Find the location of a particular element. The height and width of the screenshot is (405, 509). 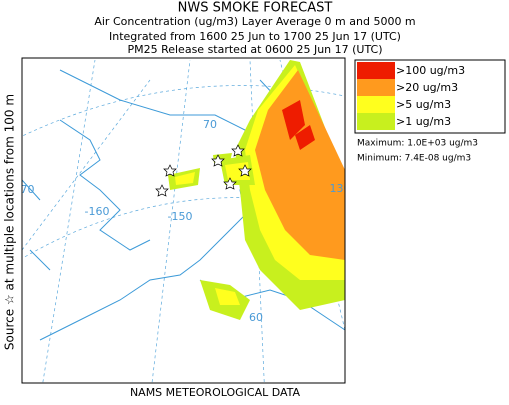

map-label: -170 is located at coordinates (22, 189).